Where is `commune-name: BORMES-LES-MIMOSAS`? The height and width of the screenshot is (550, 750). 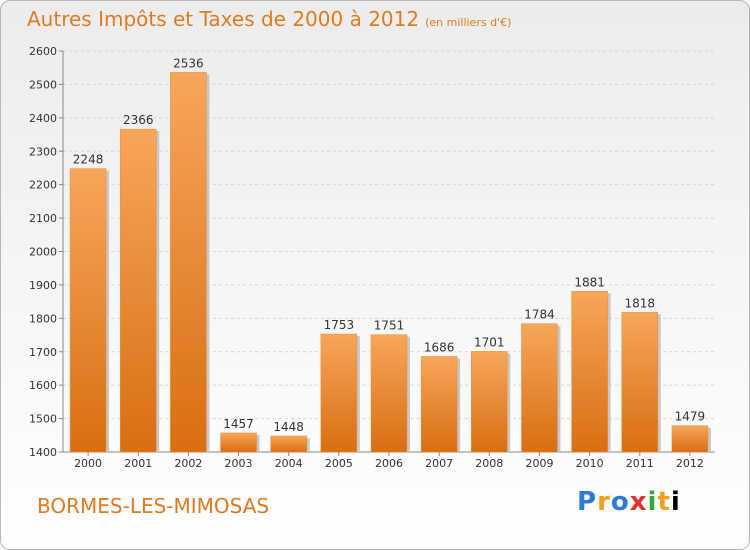
commune-name: BORMES-LES-MIMOSAS is located at coordinates (153, 506).